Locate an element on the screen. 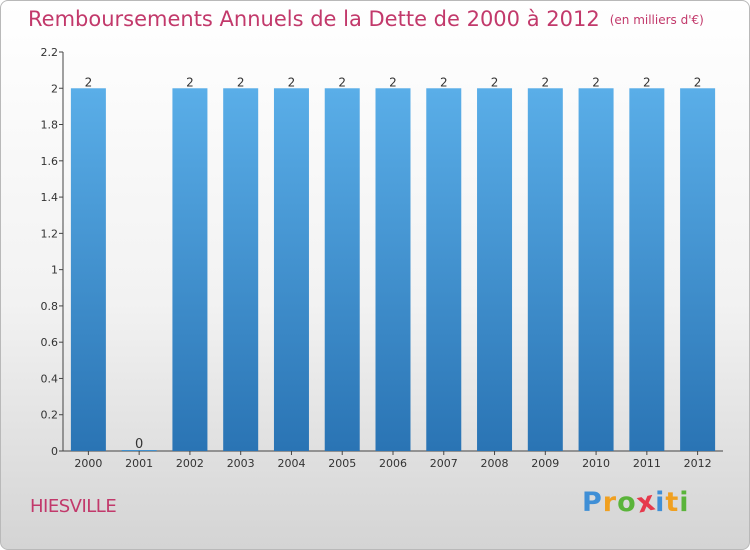 This screenshot has height=550, width=750. data-label-2002: 2 is located at coordinates (190, 82).